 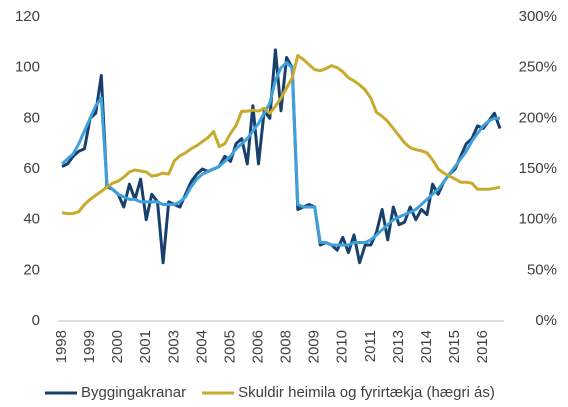 I want to click on x-tick-label: 2006, so click(x=258, y=346).